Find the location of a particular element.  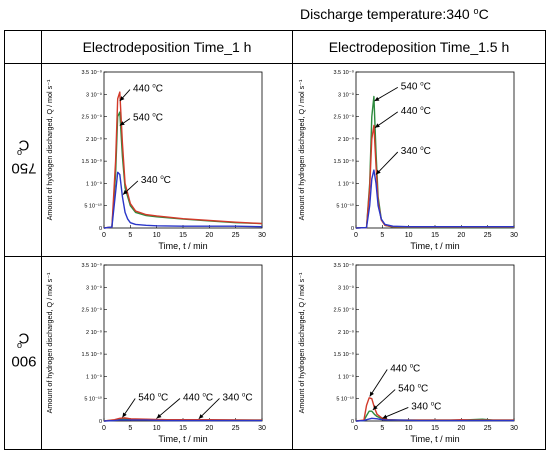

row-750-unit: C is located at coordinates (24, 145).